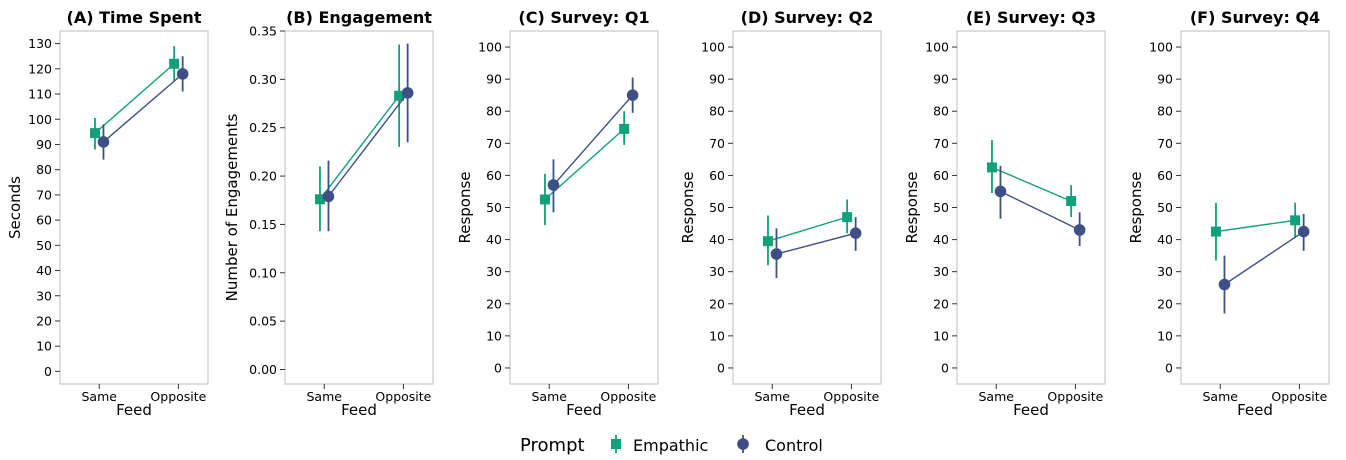  Describe the element at coordinates (15, 207) in the screenshot. I see `panel-a-ylabel: Seconds` at that location.